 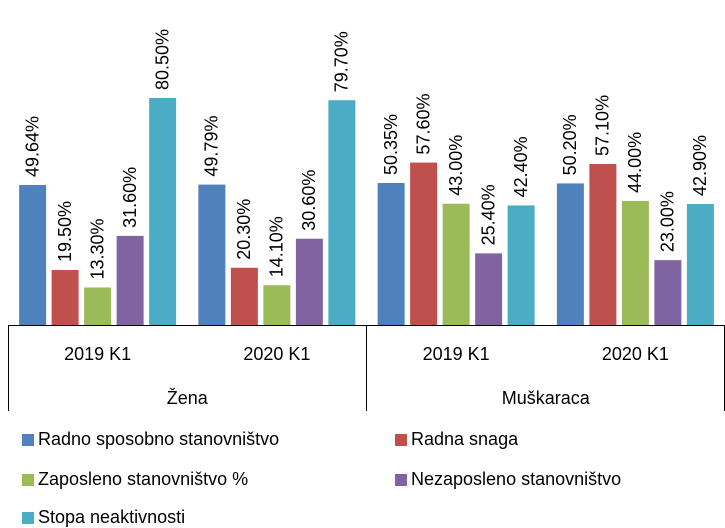 What do you see at coordinates (521, 166) in the screenshot?
I see `value-label: 42.40%` at bounding box center [521, 166].